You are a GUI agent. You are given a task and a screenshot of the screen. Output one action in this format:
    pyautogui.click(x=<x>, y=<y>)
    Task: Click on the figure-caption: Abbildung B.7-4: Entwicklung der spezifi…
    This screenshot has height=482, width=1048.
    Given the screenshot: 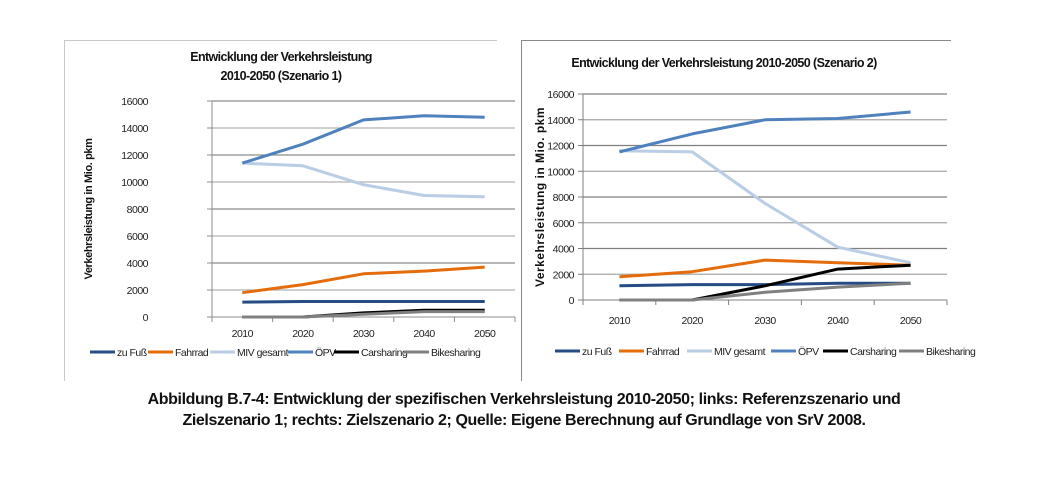 What is the action you would take?
    pyautogui.click(x=524, y=410)
    